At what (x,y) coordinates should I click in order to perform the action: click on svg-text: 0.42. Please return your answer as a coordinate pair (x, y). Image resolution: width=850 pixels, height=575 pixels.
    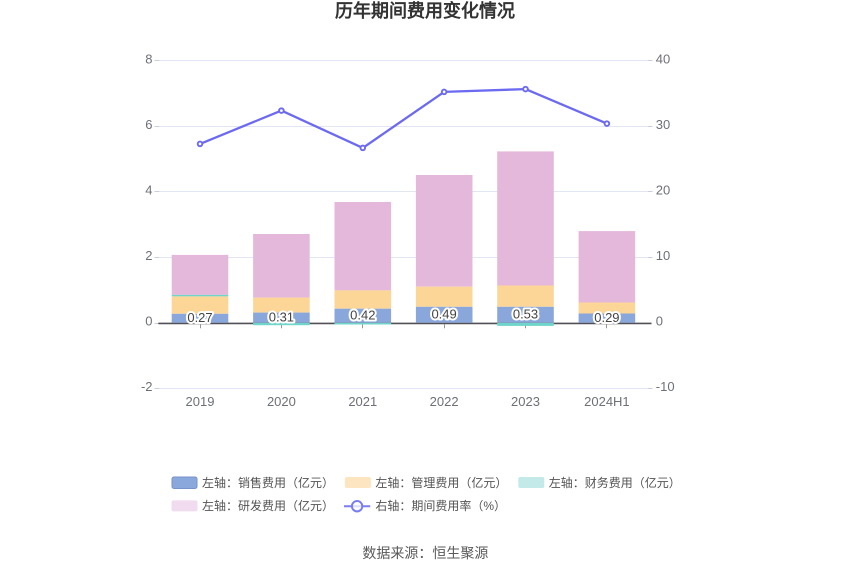
    Looking at the image, I should click on (362, 314).